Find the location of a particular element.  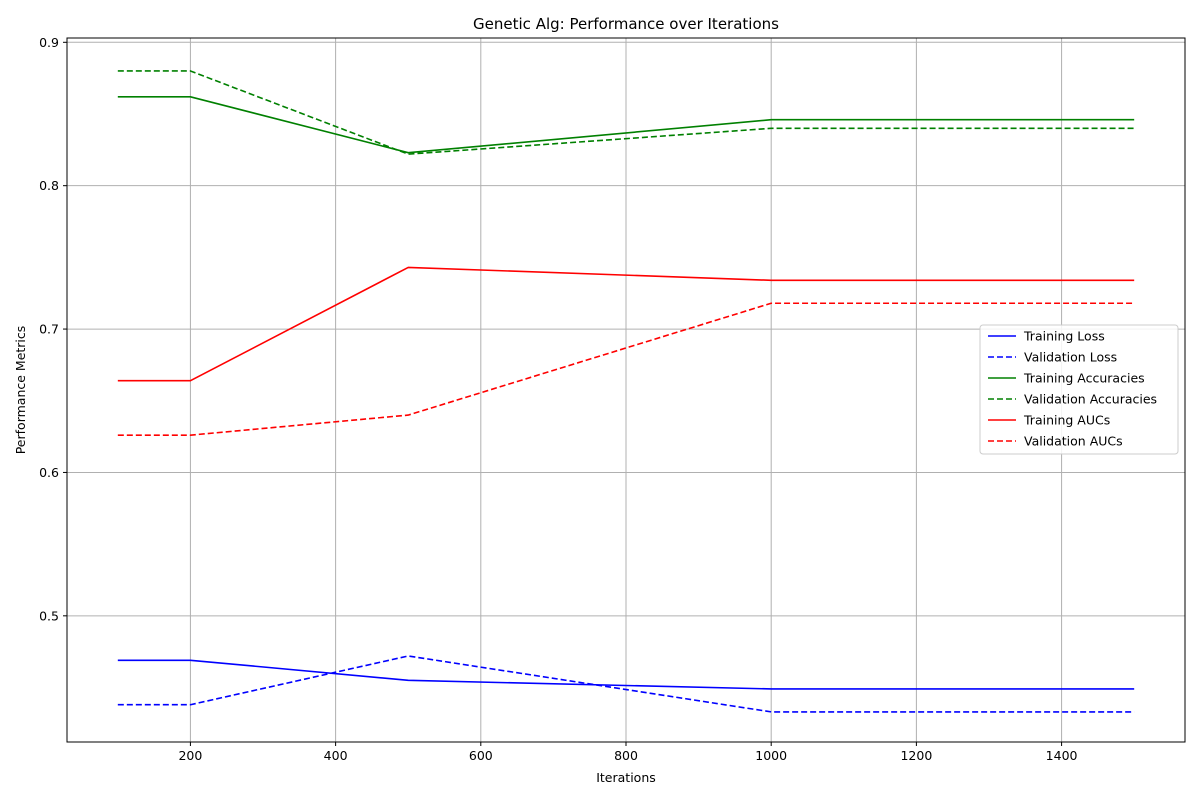

y-axis: 0.5 0.6 0.7 0.8 0.9 is located at coordinates (53, 329).